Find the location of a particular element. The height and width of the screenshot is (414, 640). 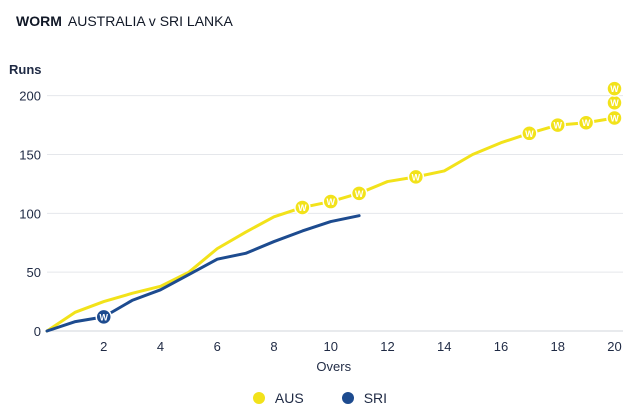

y-tick-label-0: 0 is located at coordinates (37, 331).